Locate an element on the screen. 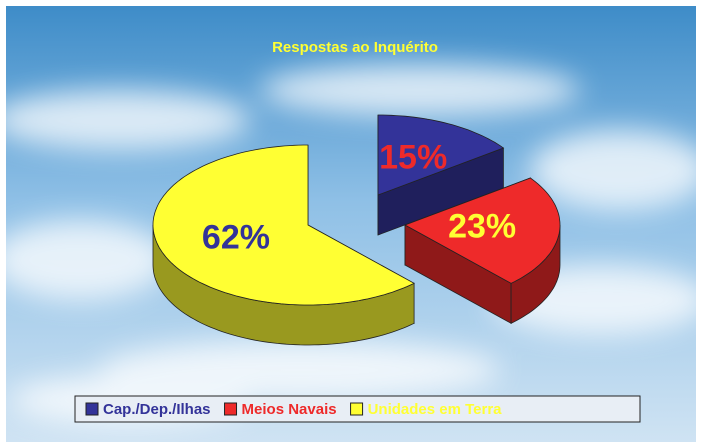  value-label: 62% is located at coordinates (236, 238).